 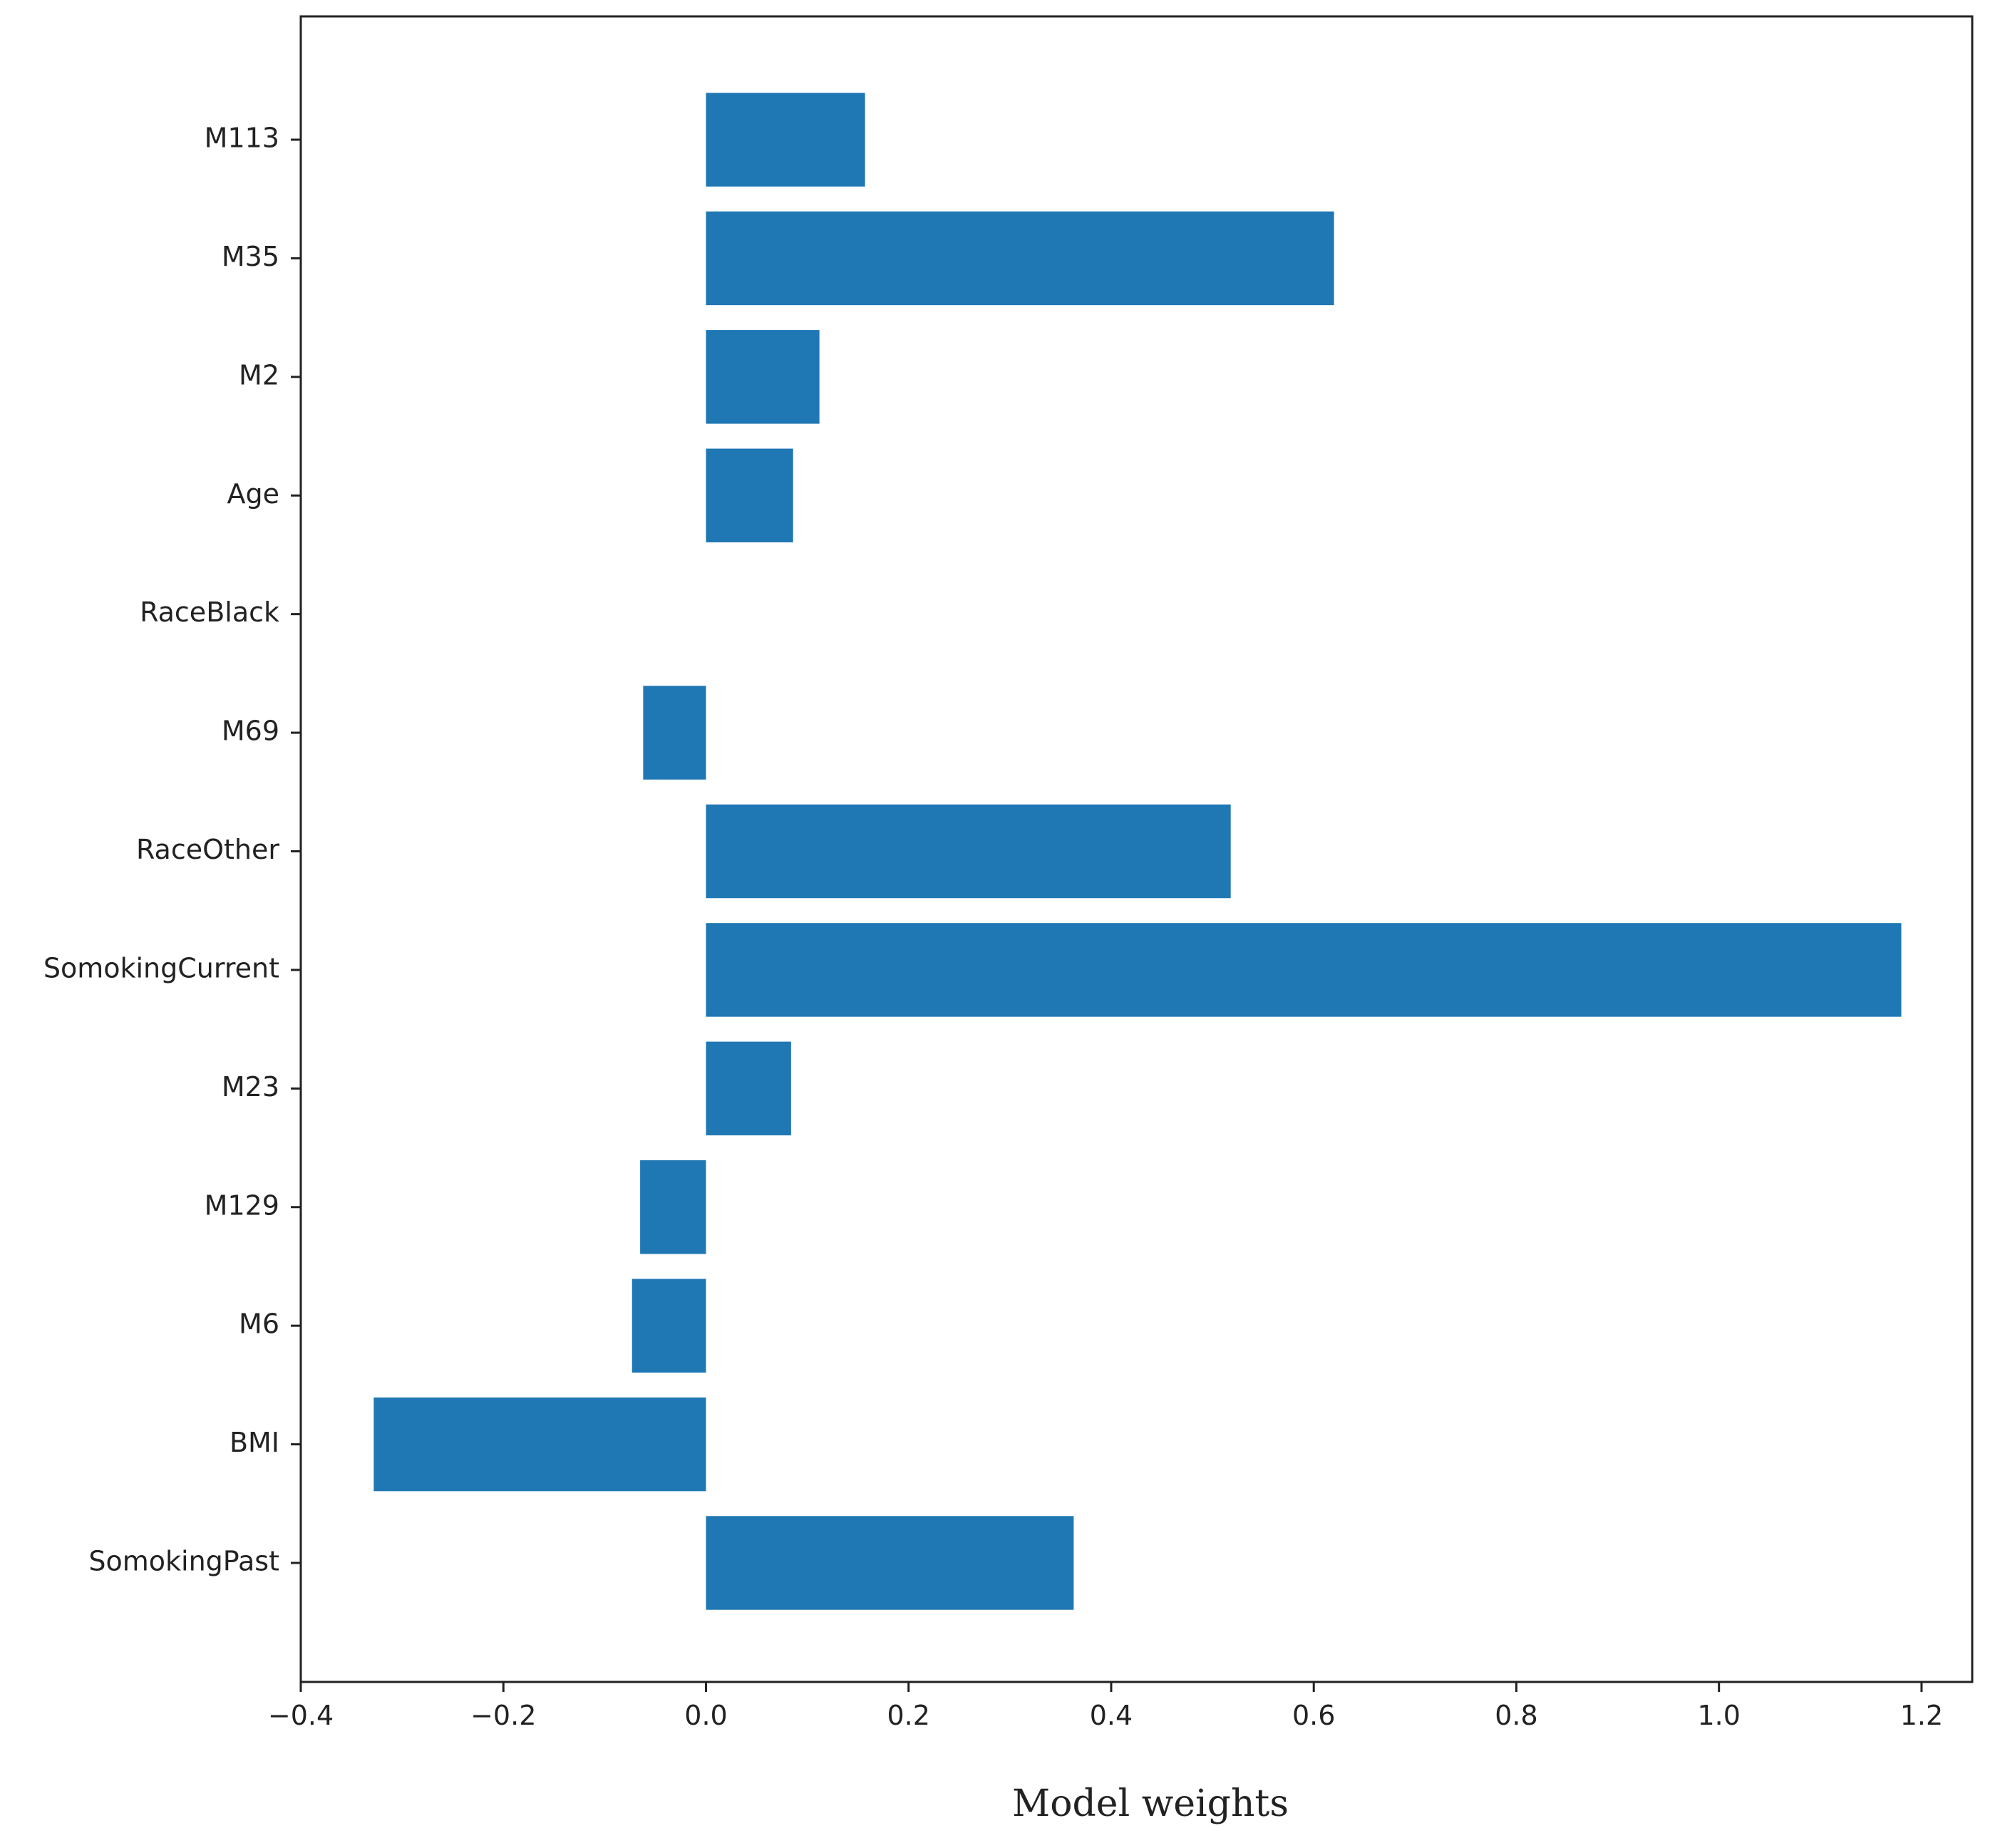 What do you see at coordinates (250, 732) in the screenshot?
I see `y-tick-label: M69` at bounding box center [250, 732].